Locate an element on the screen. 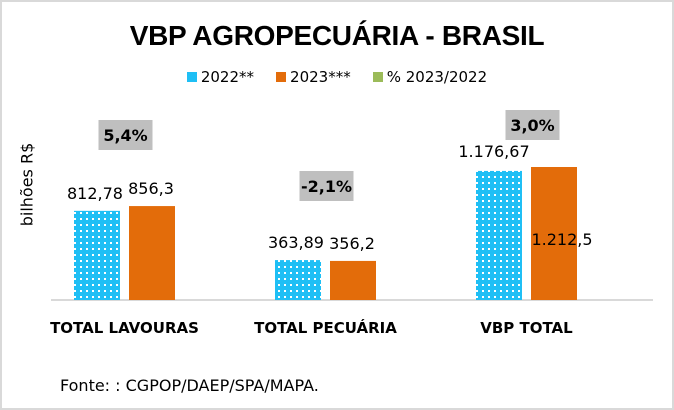 The width and height of the screenshot is (674, 410). legend-label-2023: 2023*** is located at coordinates (320, 77).